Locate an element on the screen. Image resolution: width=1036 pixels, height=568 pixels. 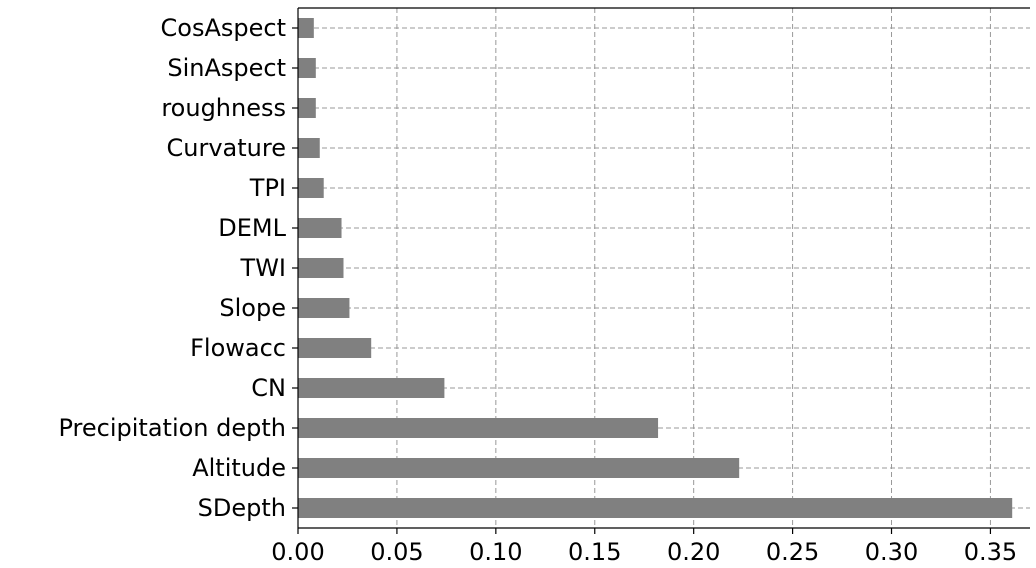
x-axis-ticks: 0.00 0.05 0.10 0.15 0.20 0.25 0.30 0.35 is located at coordinates (644, 547).